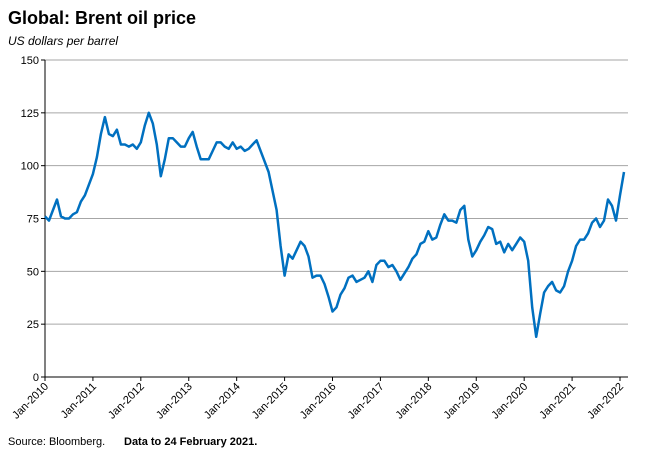 The height and width of the screenshot is (455, 650). I want to click on x-tick-label: Jan-2015, so click(270, 401).